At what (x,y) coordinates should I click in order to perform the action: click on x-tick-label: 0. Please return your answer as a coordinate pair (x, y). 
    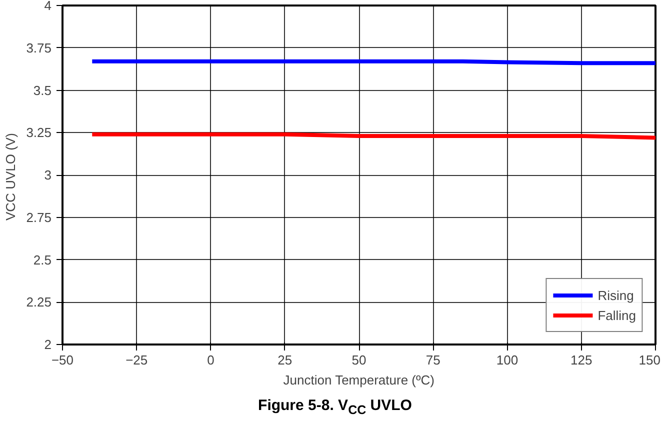
    Looking at the image, I should click on (210, 360).